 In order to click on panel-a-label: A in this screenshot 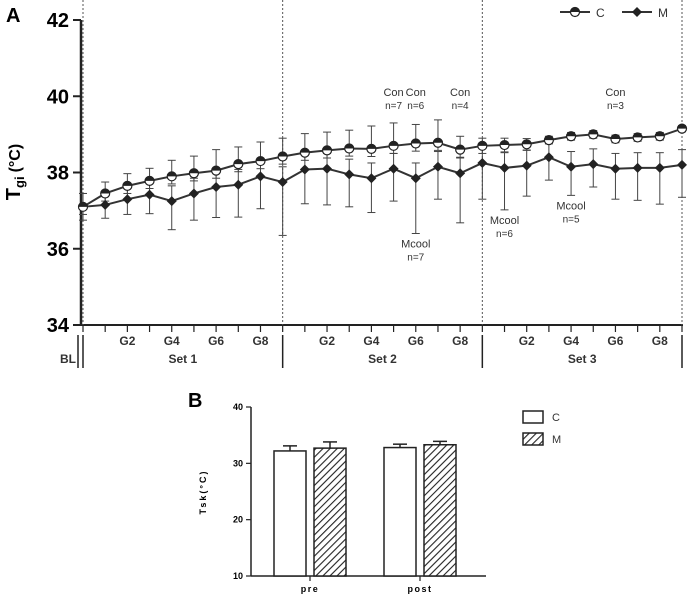, I will do `click(13, 16)`.